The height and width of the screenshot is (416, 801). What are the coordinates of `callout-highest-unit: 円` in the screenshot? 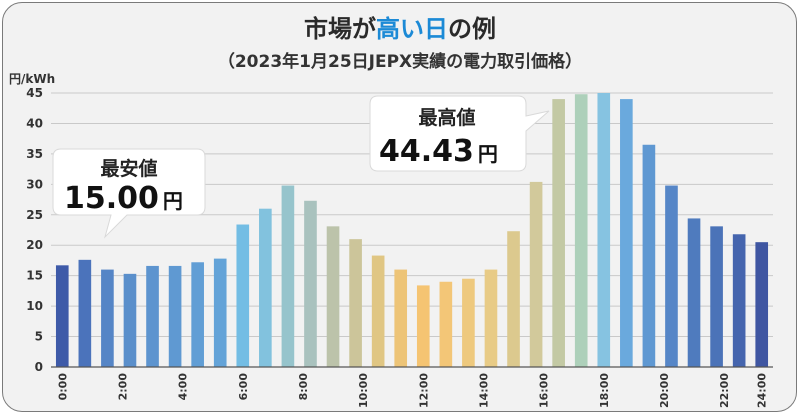 It's located at (488, 154).